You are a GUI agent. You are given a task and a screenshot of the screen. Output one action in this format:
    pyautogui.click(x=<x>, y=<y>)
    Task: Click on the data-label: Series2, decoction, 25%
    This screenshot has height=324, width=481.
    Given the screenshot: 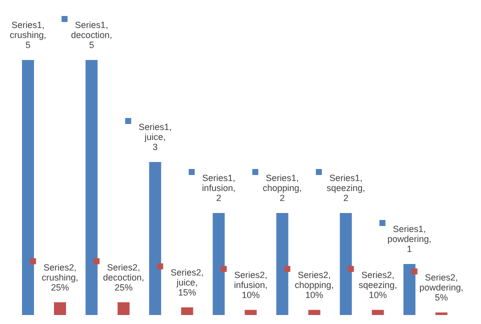 What is the action you would take?
    pyautogui.click(x=123, y=277)
    